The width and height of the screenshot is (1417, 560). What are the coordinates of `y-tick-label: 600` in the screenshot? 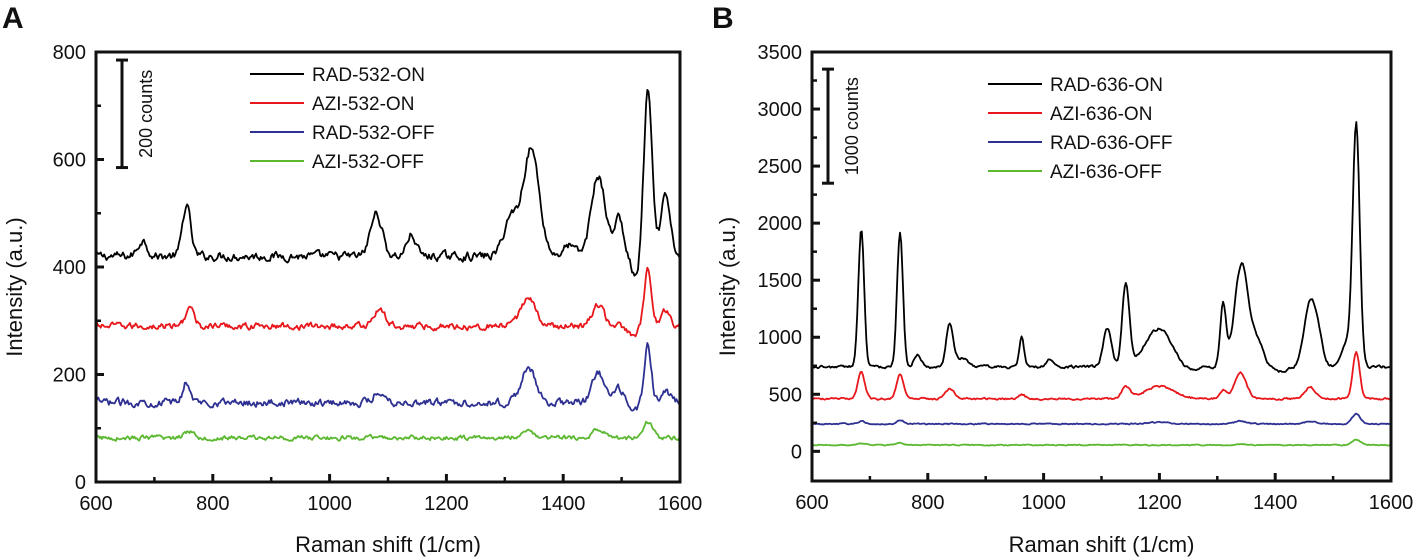 It's located at (69, 161).